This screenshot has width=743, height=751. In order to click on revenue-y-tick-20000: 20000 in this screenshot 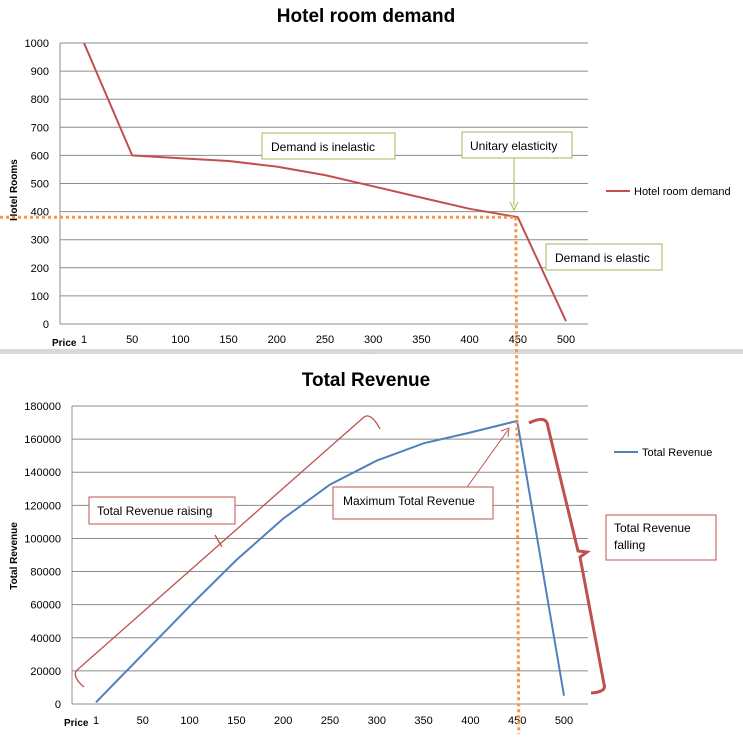, I will do `click(45, 672)`.